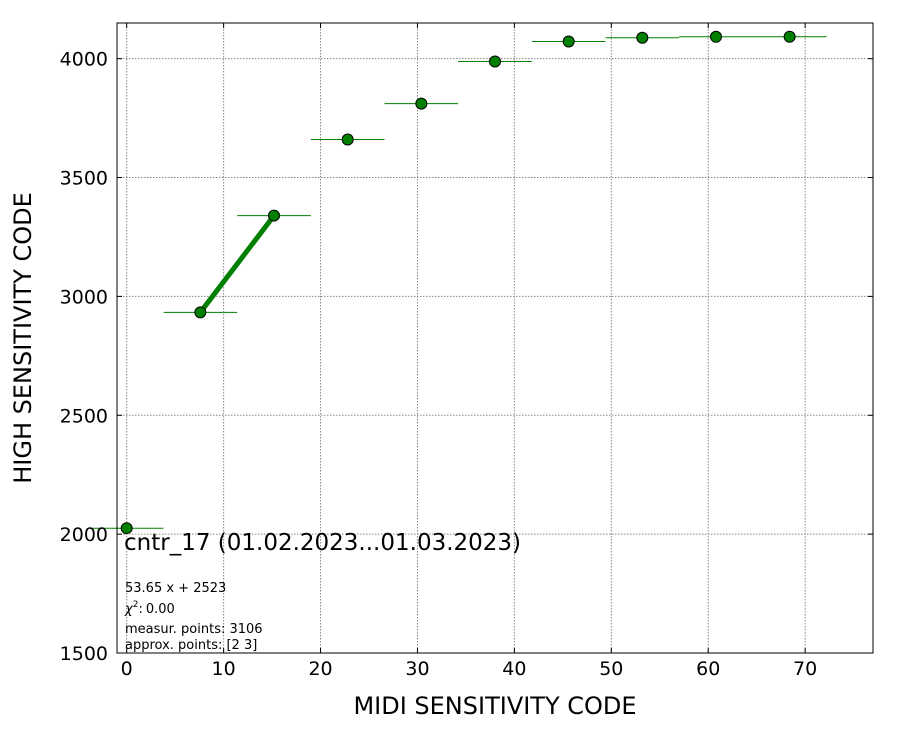 The width and height of the screenshot is (900, 750). I want to click on chi-value: 0.00, so click(160, 609).